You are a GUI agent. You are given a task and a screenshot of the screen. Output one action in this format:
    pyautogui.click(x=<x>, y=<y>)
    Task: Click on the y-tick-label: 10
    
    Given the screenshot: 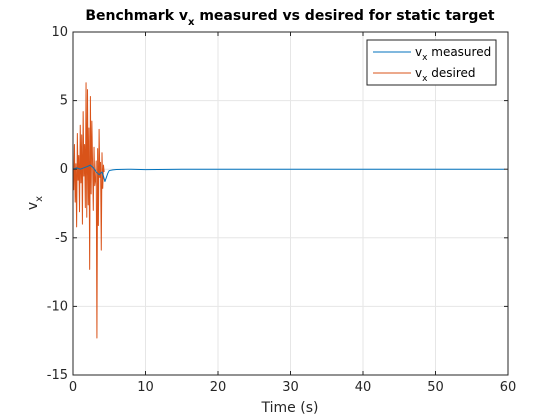 What is the action you would take?
    pyautogui.click(x=59, y=32)
    